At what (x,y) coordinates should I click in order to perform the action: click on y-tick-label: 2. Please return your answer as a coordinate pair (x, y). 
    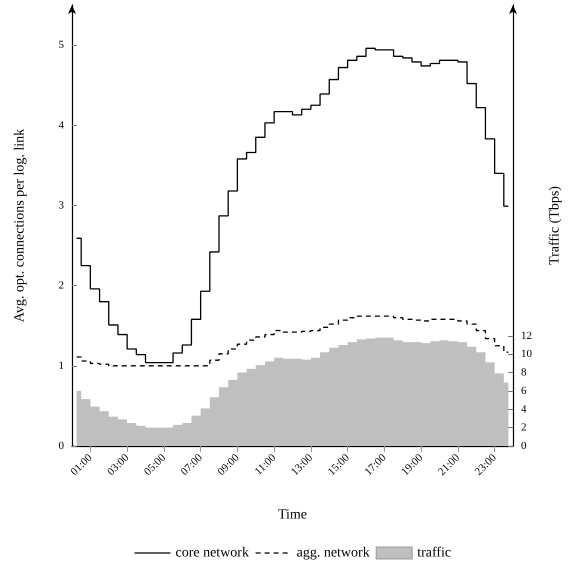
    Looking at the image, I should click on (61, 286).